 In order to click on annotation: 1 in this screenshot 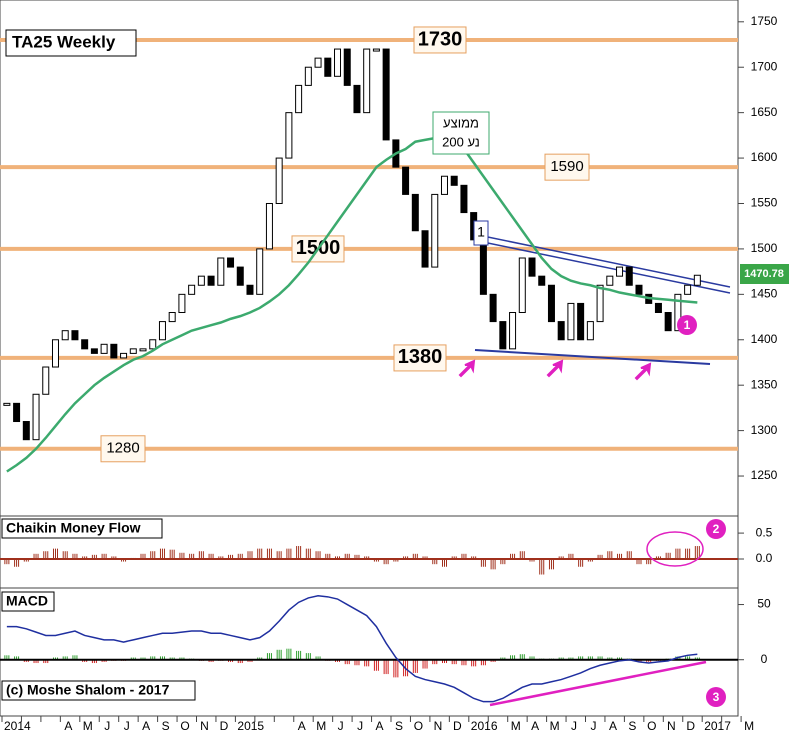, I will do `click(481, 232)`.